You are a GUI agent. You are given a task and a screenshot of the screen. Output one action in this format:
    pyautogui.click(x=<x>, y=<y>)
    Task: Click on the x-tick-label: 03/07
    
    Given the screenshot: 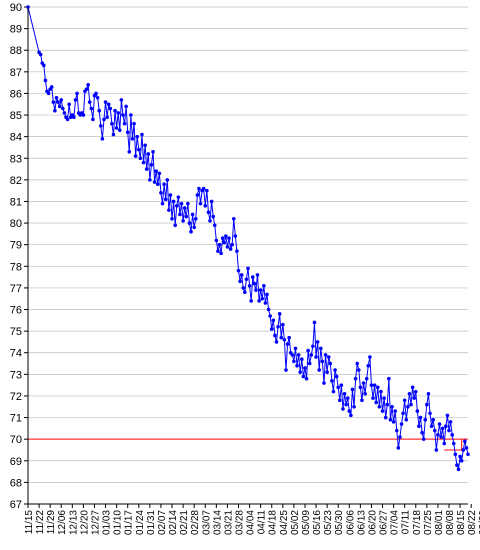 What is the action you would take?
    pyautogui.click(x=206, y=522)
    